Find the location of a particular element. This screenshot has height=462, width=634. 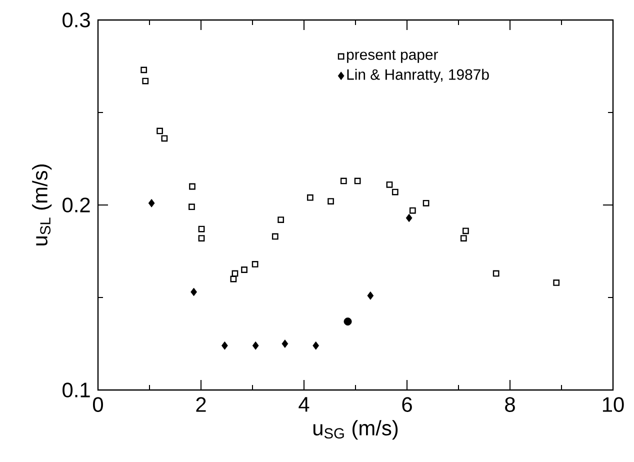

x-tick-label: 8 is located at coordinates (510, 404).